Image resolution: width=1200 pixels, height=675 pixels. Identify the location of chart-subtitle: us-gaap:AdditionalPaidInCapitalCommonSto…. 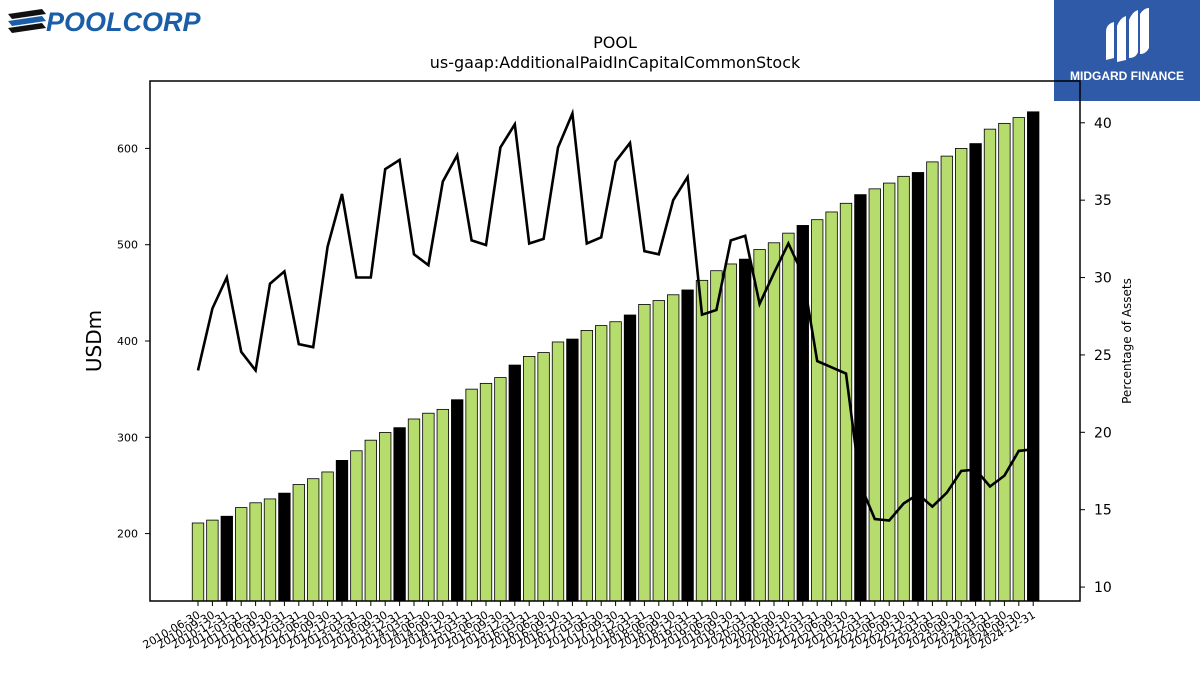
(615, 62).